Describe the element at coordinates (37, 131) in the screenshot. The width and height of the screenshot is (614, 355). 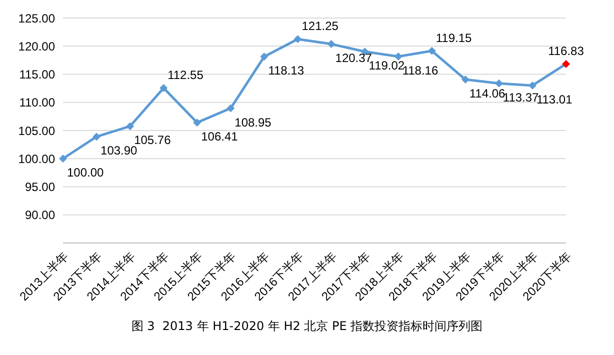
I see `y-tick-label: 105.00` at that location.